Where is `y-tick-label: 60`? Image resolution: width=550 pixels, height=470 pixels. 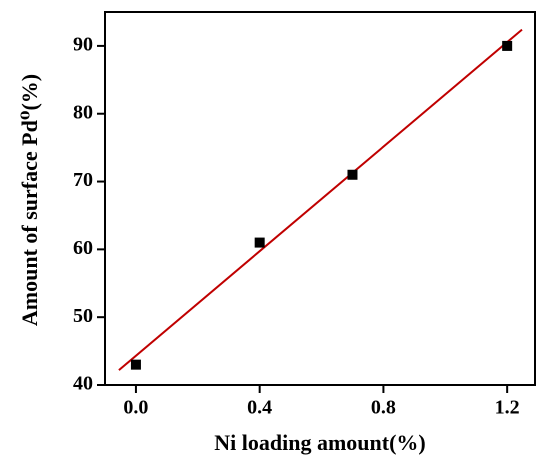 y-tick-label: 60 is located at coordinates (83, 248).